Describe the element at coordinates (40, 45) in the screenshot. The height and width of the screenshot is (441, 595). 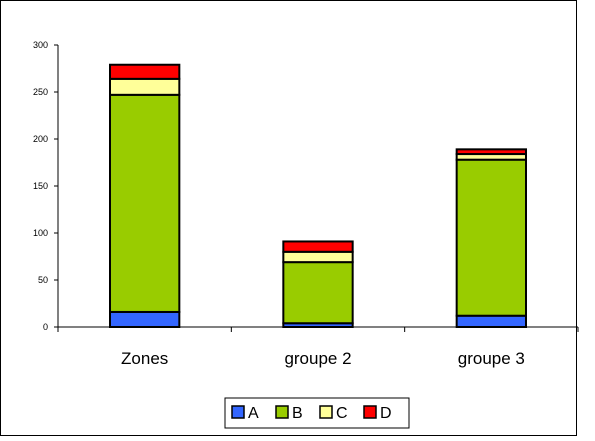
I see `y-tick-label: 300` at that location.